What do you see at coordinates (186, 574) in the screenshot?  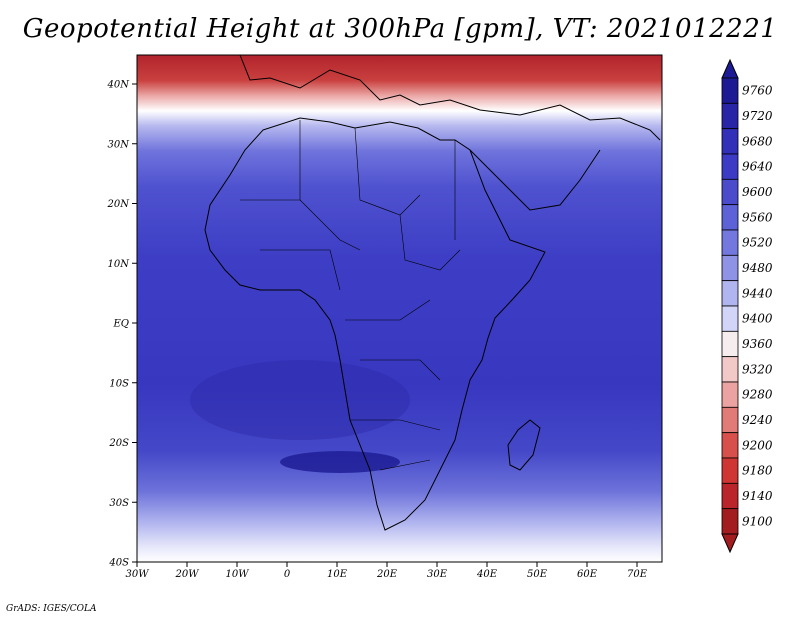 I see `lon-label: 20W` at bounding box center [186, 574].